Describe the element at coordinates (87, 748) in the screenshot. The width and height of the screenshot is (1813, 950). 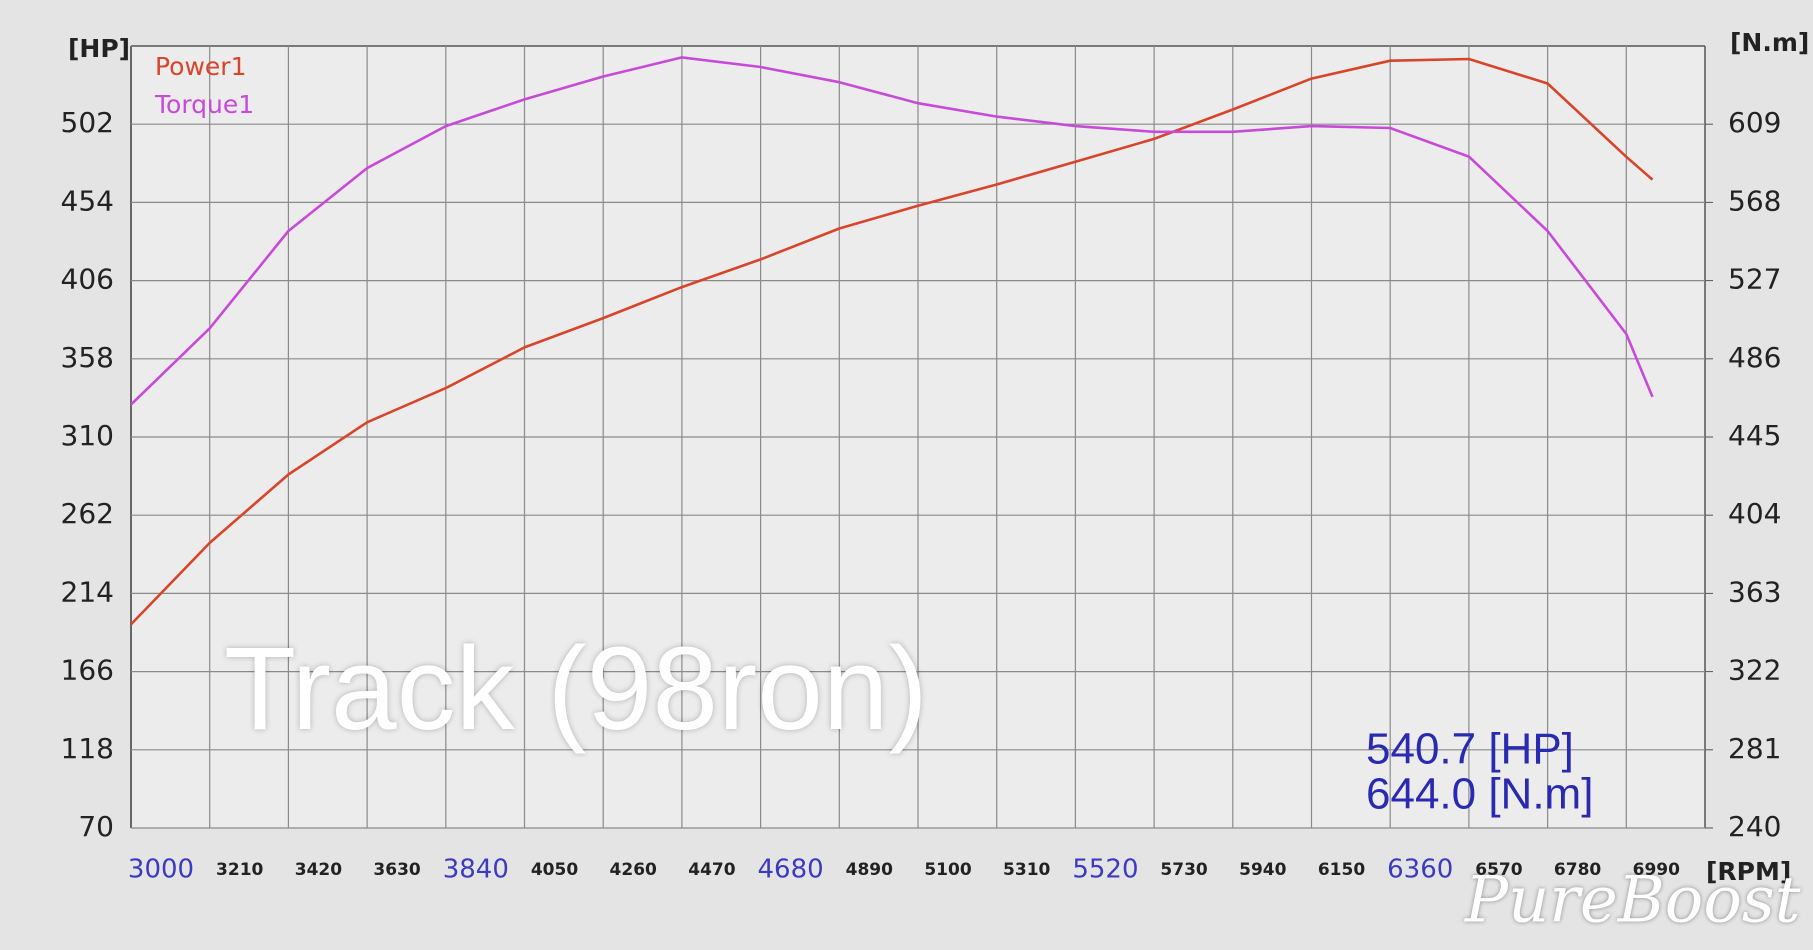
I see `y-tick-label: 118` at that location.